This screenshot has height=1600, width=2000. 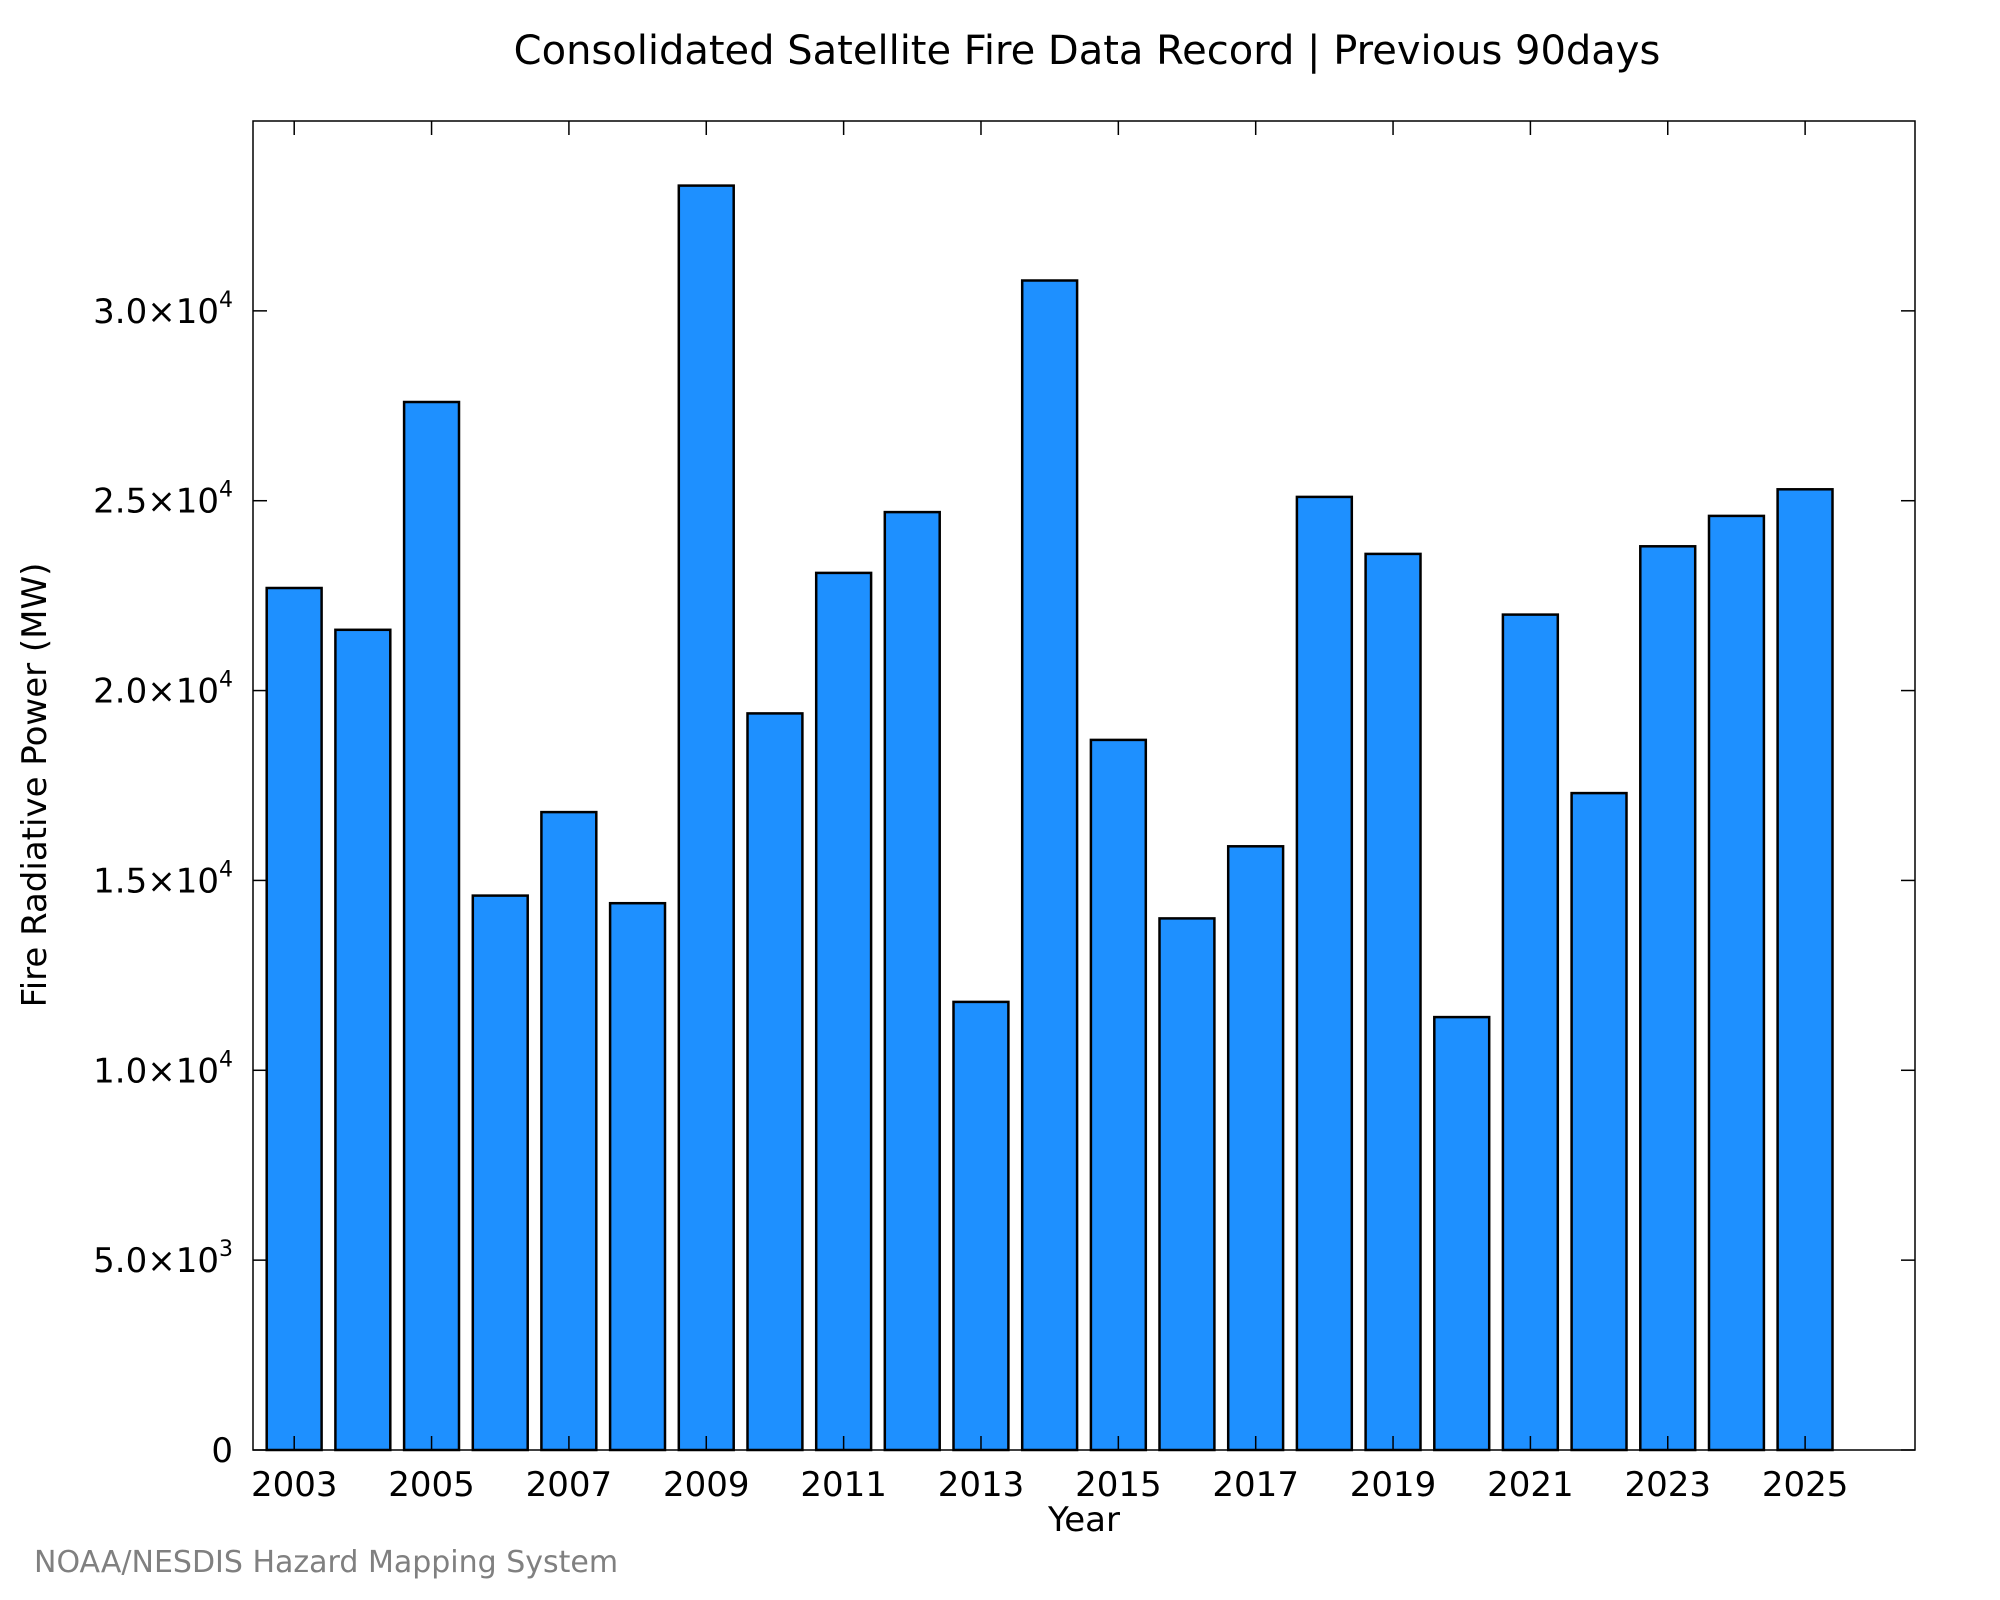 What do you see at coordinates (1255, 1485) in the screenshot?
I see `x-tick-label-2017: 2017` at bounding box center [1255, 1485].